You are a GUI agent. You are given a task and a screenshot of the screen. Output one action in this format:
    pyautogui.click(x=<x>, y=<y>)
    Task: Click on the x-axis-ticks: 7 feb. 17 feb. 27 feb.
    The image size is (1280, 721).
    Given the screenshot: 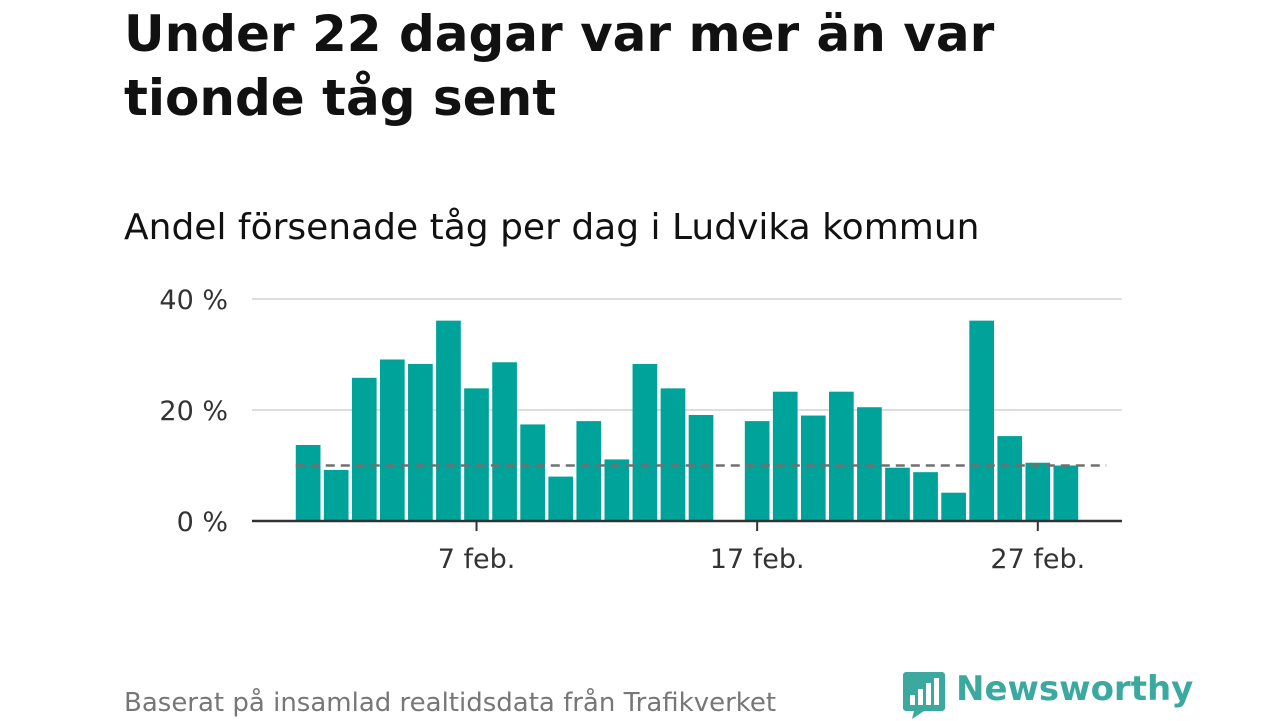 What is the action you would take?
    pyautogui.click(x=761, y=548)
    